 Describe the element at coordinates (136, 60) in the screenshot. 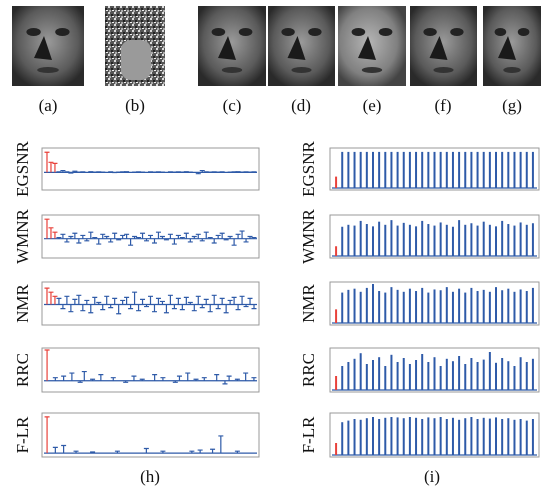

I see `occlusion-block` at that location.